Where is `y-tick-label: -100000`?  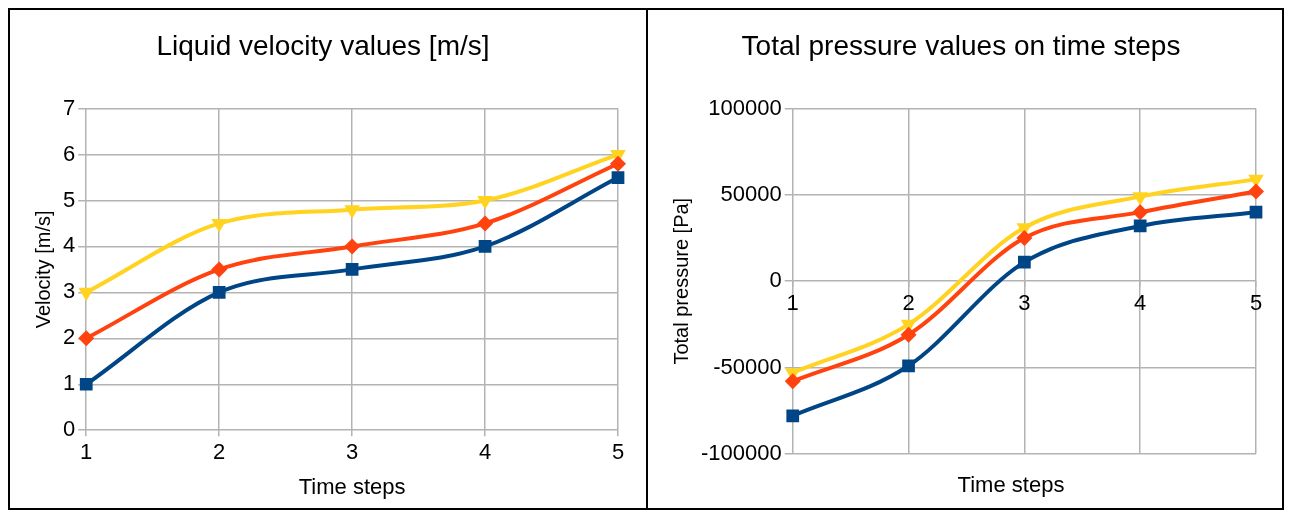
y-tick-label: -100000 is located at coordinates (741, 452).